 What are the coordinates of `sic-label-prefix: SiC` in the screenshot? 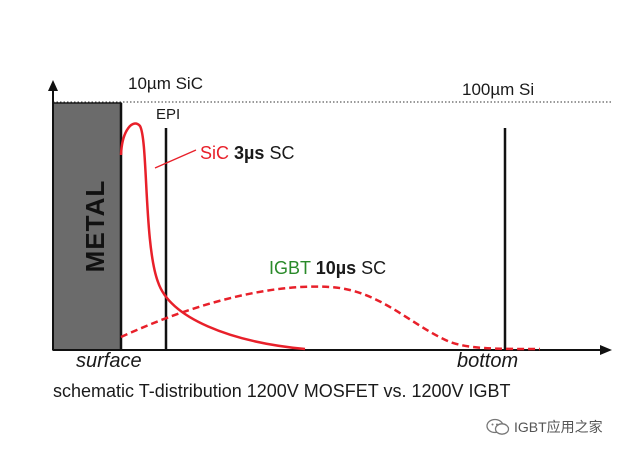 It's located at (215, 153).